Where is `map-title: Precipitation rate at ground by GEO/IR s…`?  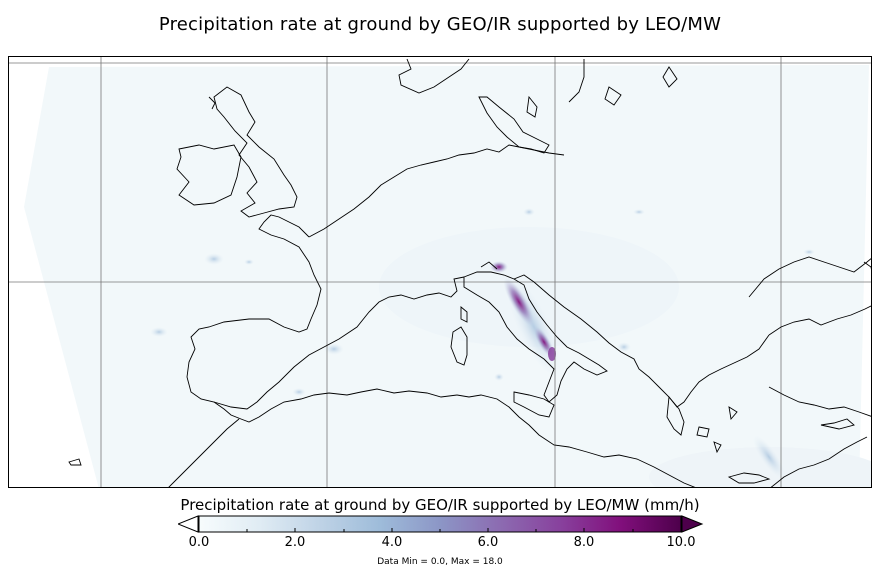
map-title: Precipitation rate at ground by GEO/IR s… is located at coordinates (440, 24).